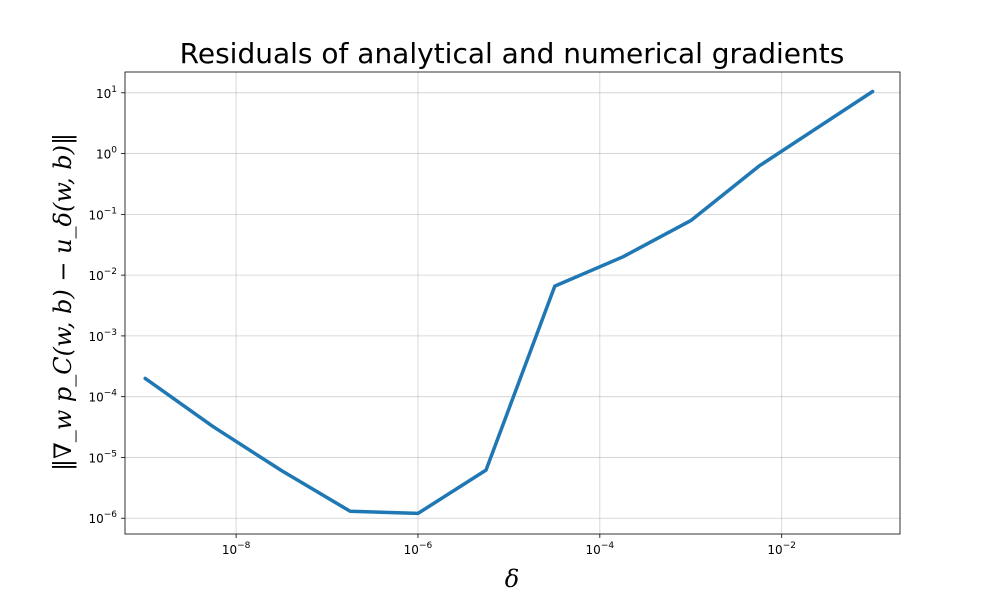 The height and width of the screenshot is (600, 1000). Describe the element at coordinates (102, 457) in the screenshot. I see `y-tick-label: 10⁻⁵` at that location.